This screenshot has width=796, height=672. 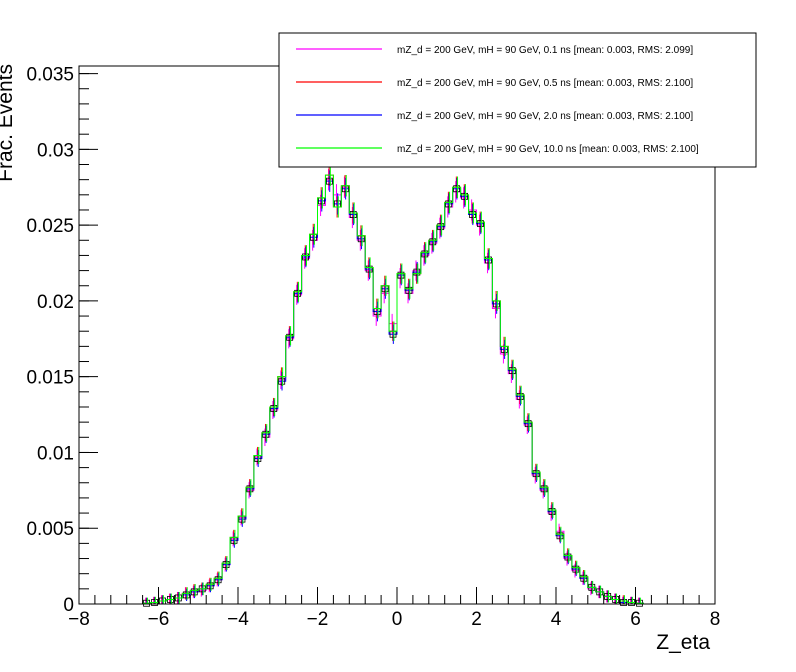 What do you see at coordinates (55, 150) in the screenshot?
I see `y-tick-label: 0.03` at bounding box center [55, 150].